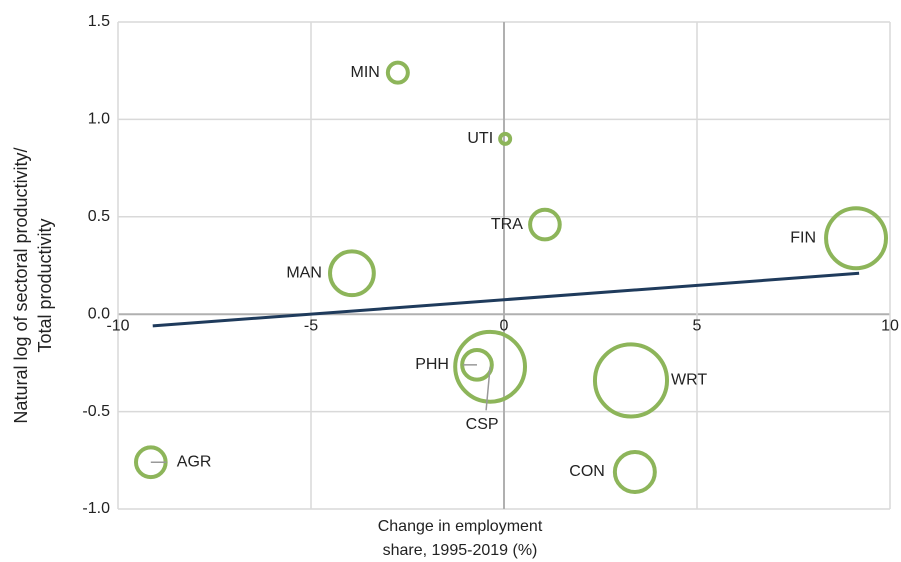 This screenshot has height=562, width=901. I want to click on x-tick-label: -10, so click(117, 325).